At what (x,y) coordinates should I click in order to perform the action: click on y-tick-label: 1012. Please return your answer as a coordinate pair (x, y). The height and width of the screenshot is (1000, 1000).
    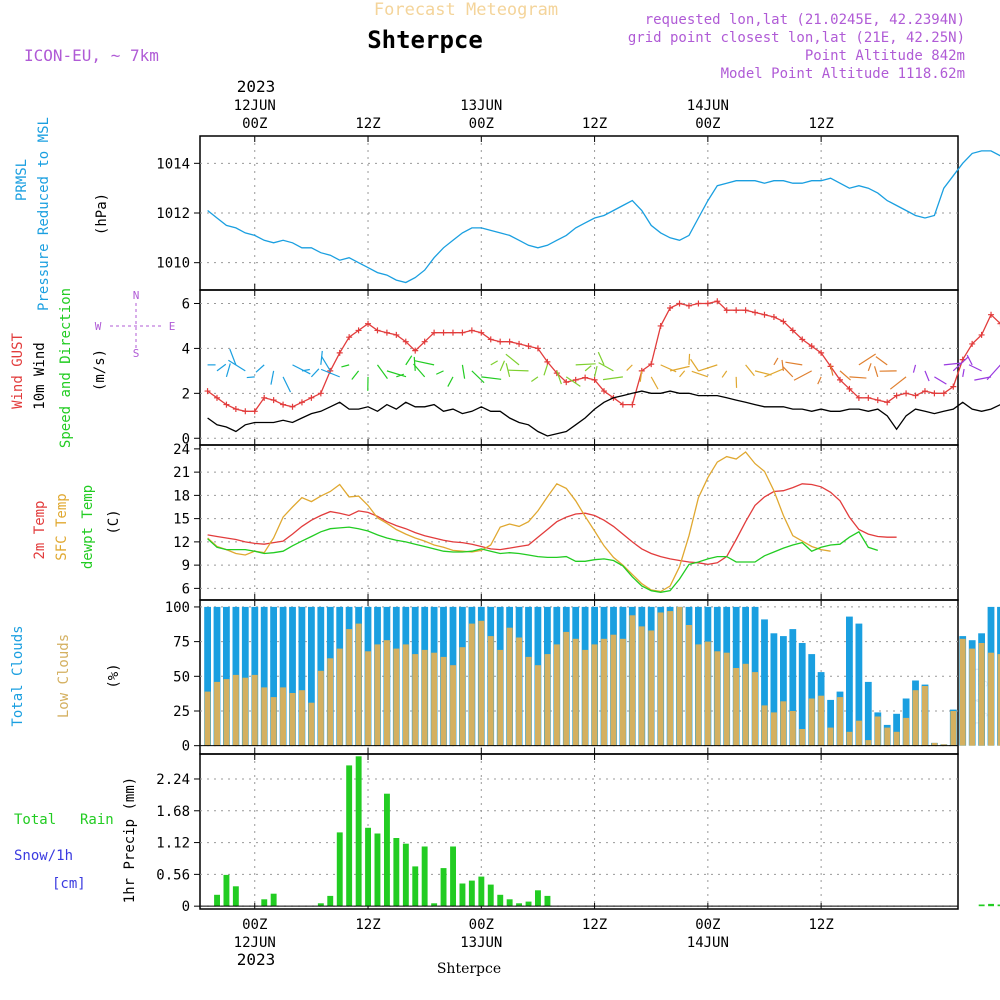
    Looking at the image, I should click on (173, 214).